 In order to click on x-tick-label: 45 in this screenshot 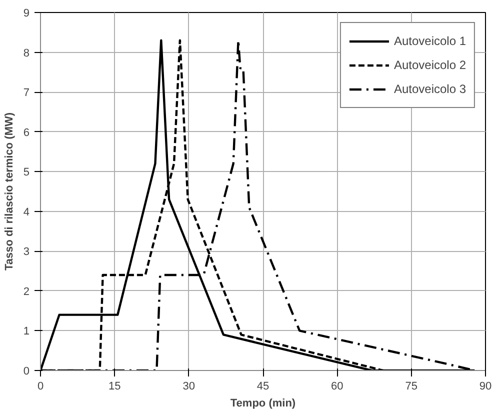, I will do `click(263, 386)`.